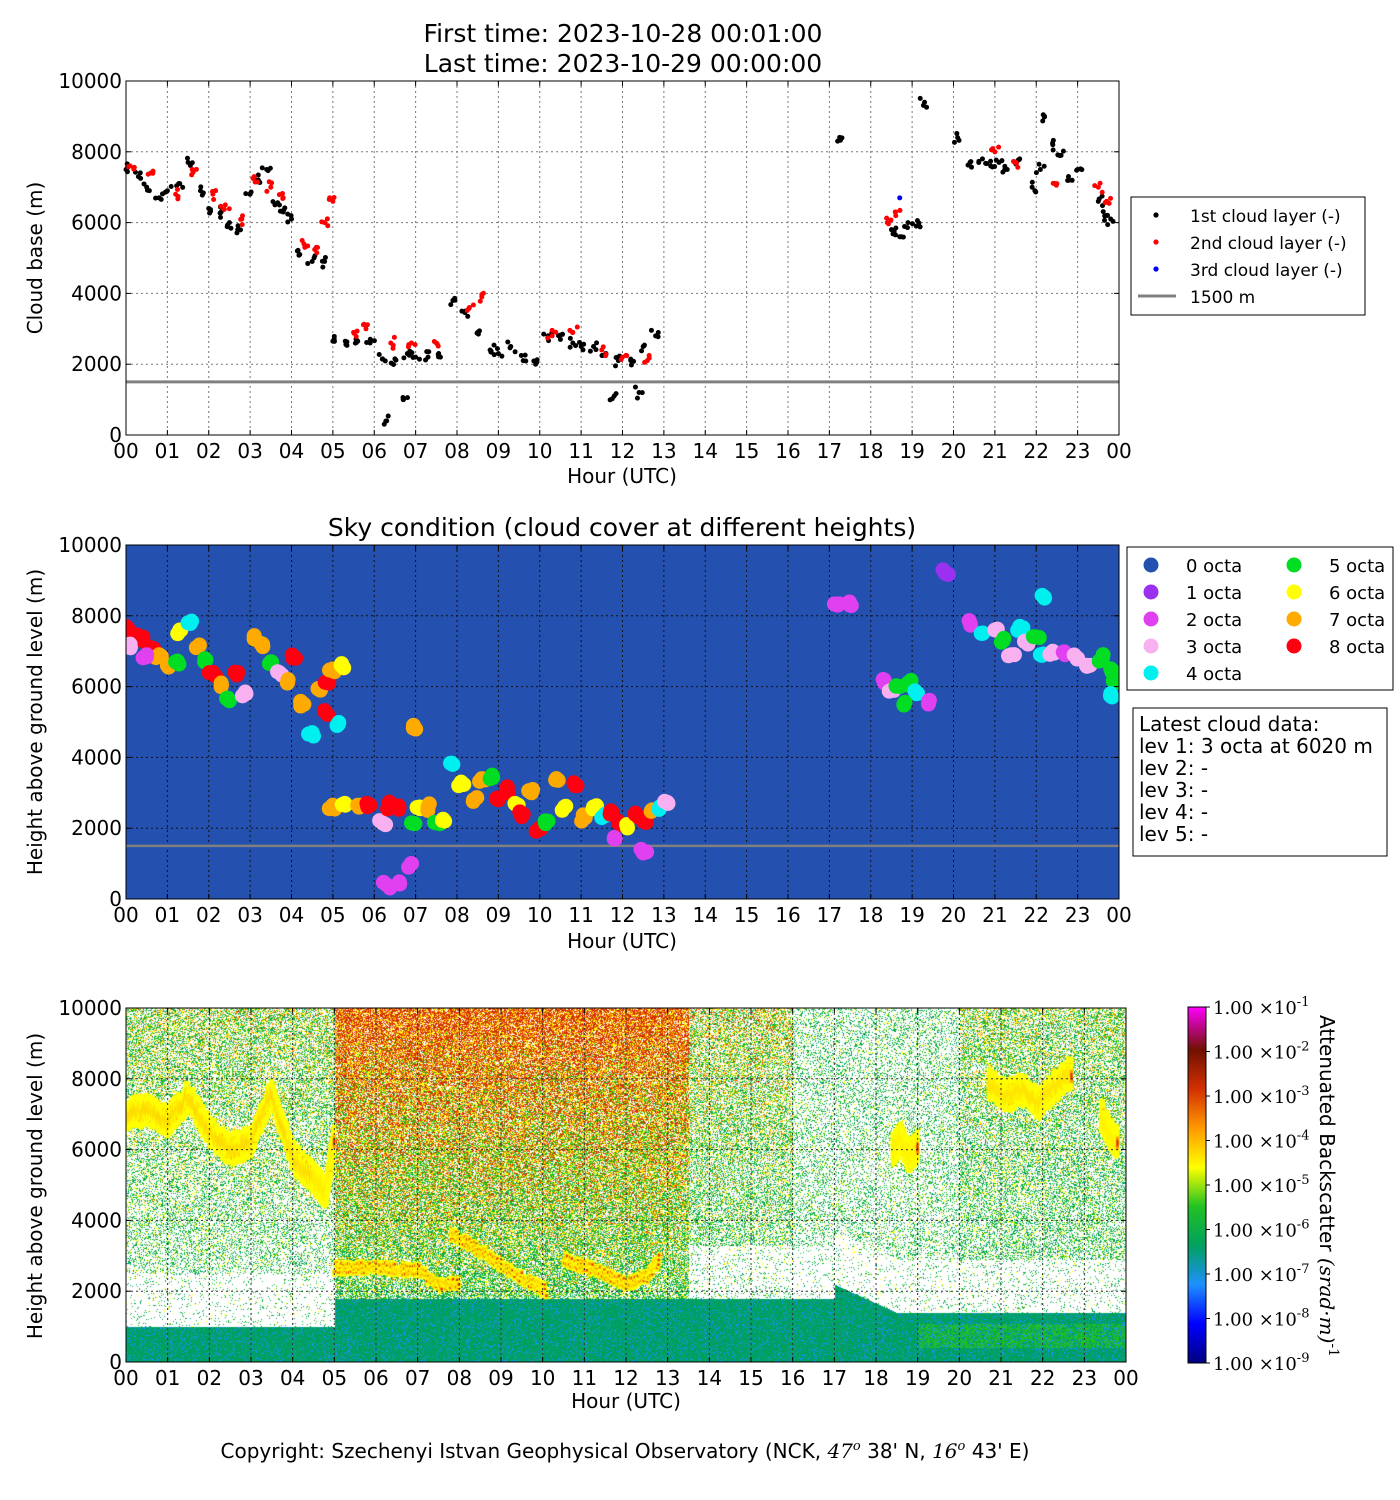  Describe the element at coordinates (667, 1378) in the screenshot. I see `x-tick-label: 13` at that location.